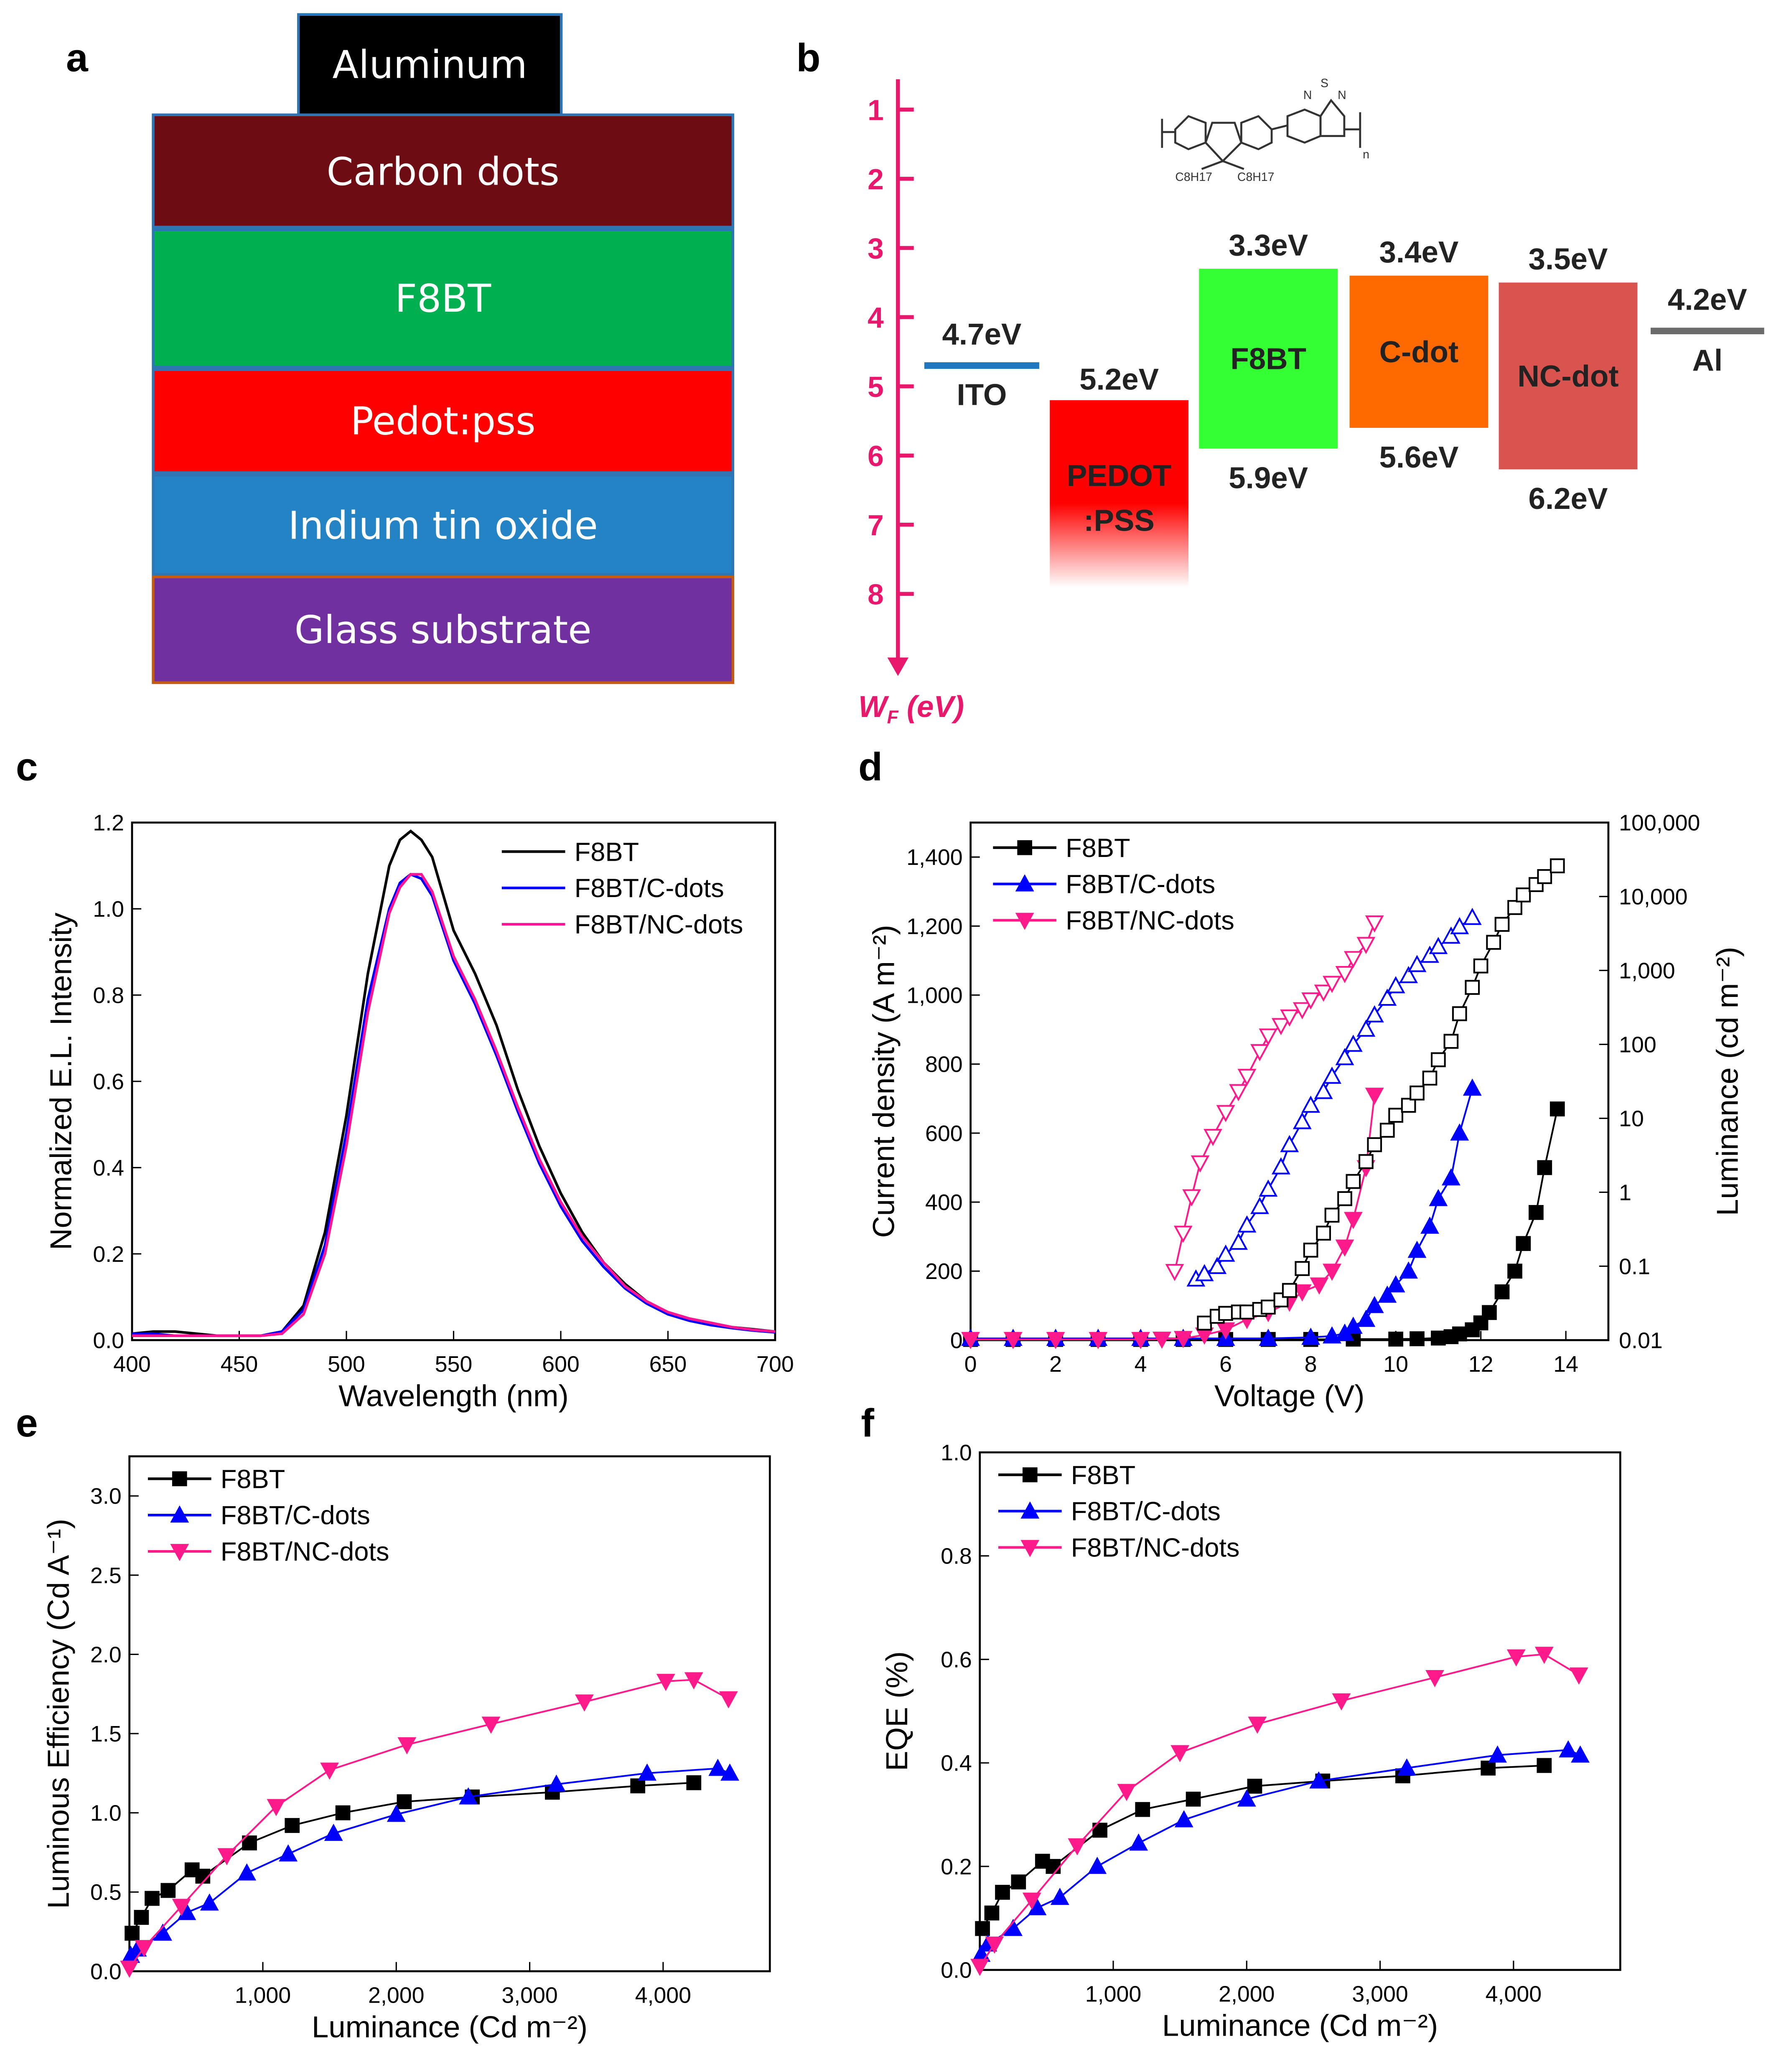  What do you see at coordinates (1119, 475) in the screenshot?
I see `level-pedot-pss: 5.2eV PEDOT:PSS` at bounding box center [1119, 475].